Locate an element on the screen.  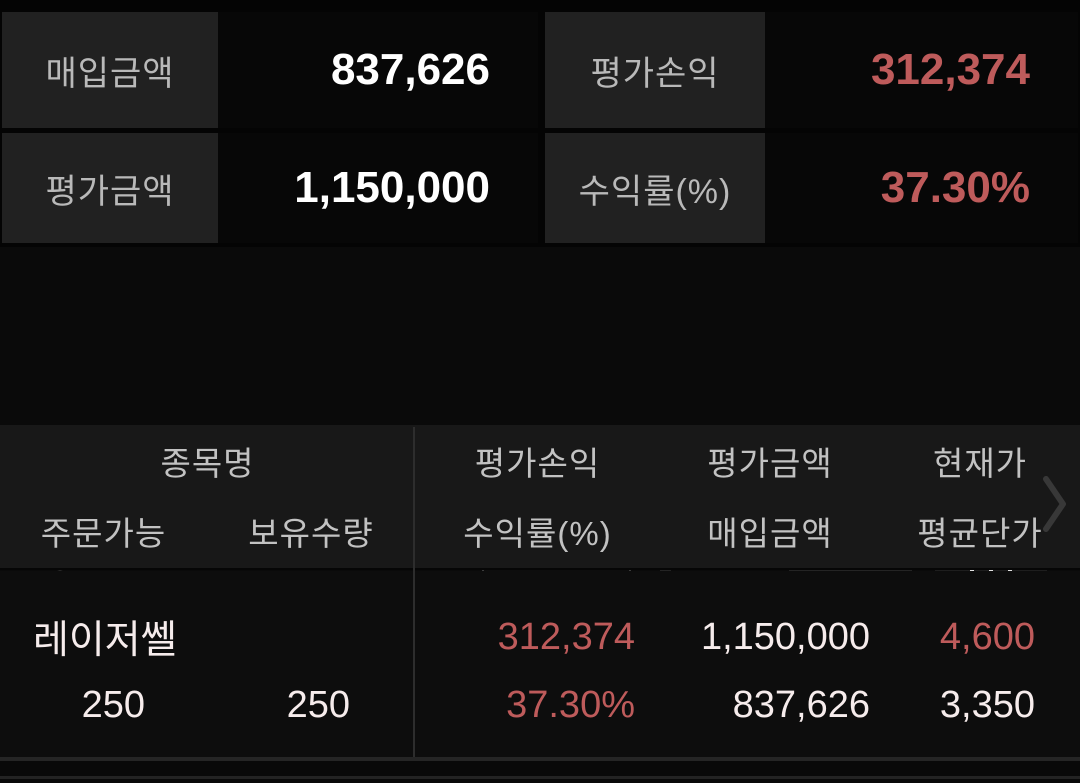
eval-profit-label: 평가손익 is located at coordinates (655, 70).